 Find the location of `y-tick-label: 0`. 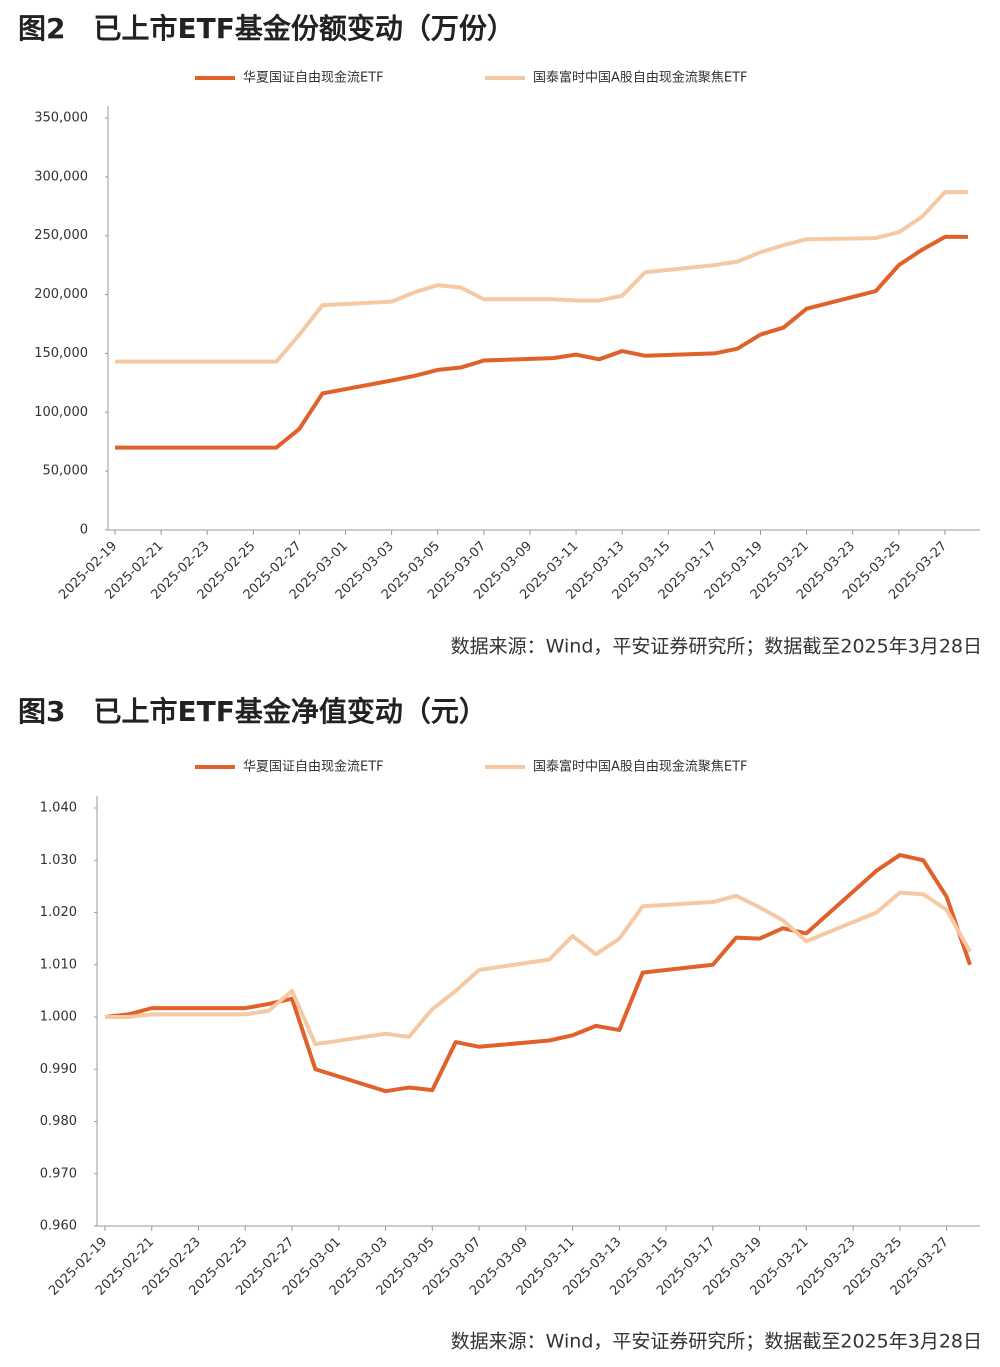

y-tick-label: 0 is located at coordinates (84, 530).